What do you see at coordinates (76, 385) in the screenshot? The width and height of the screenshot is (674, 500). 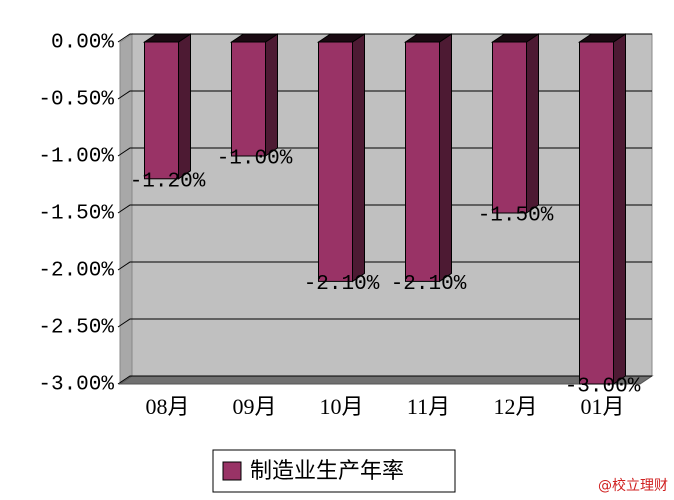 I see `y-tick-label: -3.00%` at bounding box center [76, 385].